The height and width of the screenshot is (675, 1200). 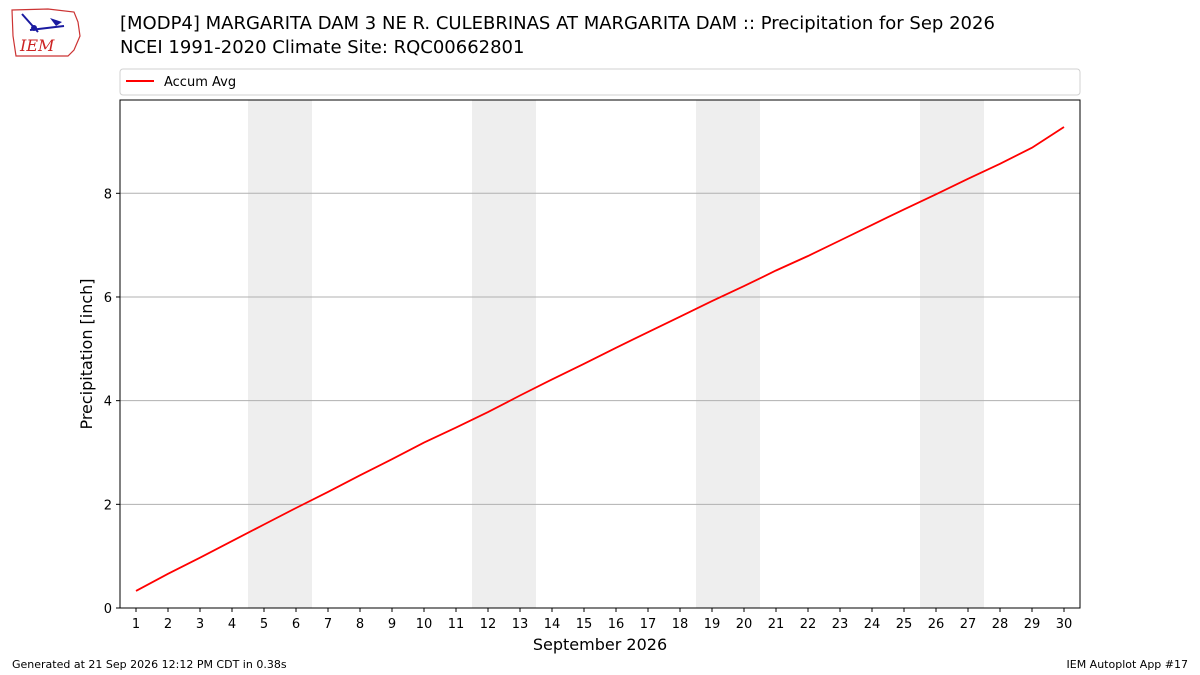 What do you see at coordinates (136, 624) in the screenshot?
I see `x-tick-label-1: 1` at bounding box center [136, 624].